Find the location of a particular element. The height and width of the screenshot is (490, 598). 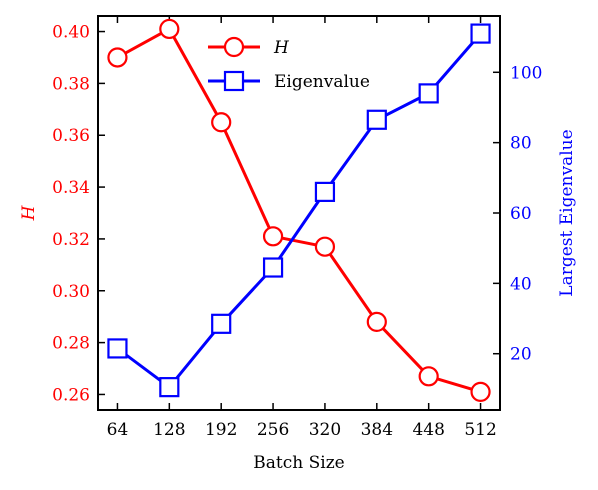

y-right-axis-label: Largest Eigenvalue is located at coordinates (567, 212).